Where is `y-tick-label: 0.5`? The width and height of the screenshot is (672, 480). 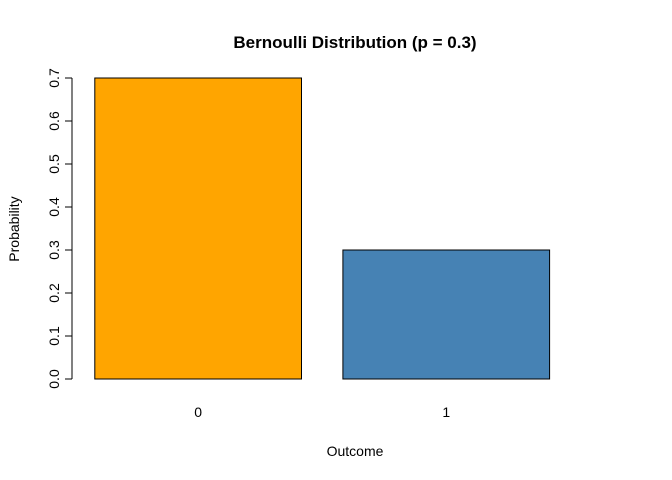 y-tick-label: 0.5 is located at coordinates (54, 164).